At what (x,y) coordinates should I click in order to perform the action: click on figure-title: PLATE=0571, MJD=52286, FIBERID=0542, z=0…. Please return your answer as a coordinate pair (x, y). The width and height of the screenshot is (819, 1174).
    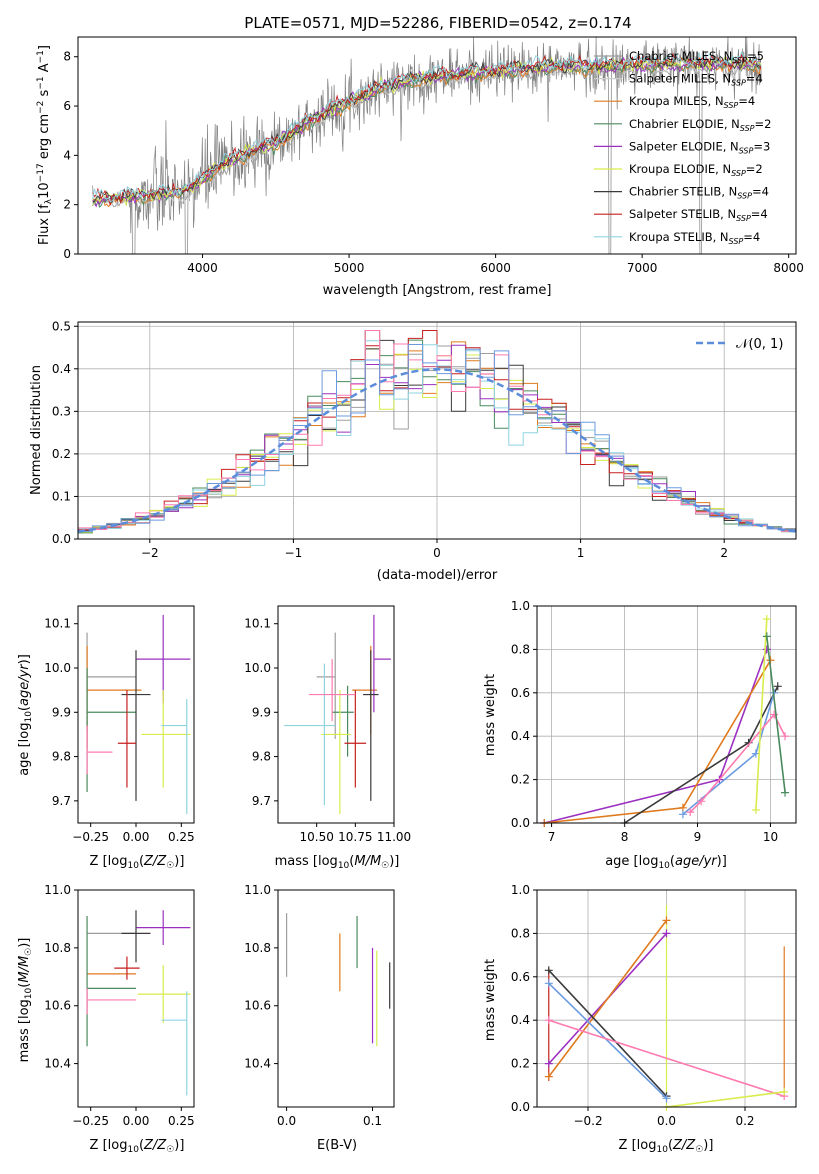
    Looking at the image, I should click on (437, 23).